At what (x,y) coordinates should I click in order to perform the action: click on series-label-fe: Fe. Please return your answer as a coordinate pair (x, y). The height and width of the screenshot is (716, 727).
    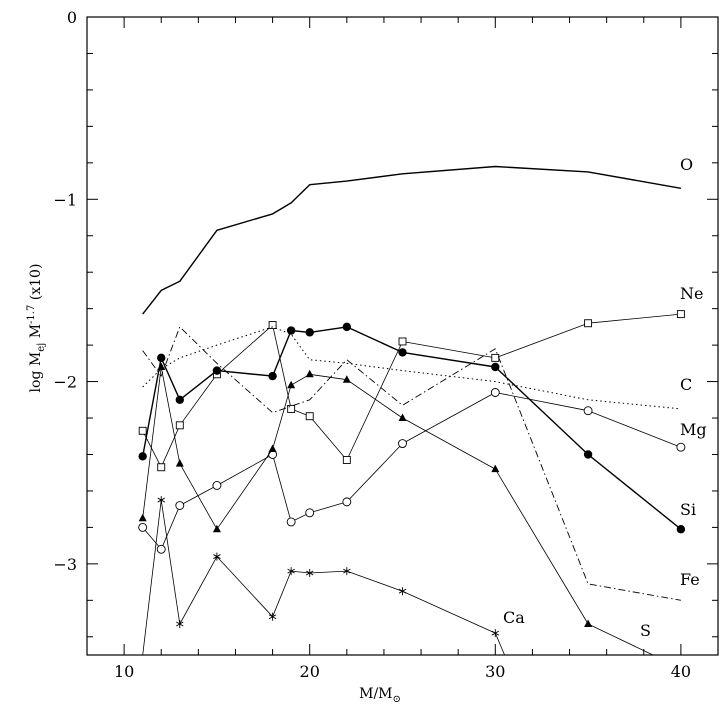
    Looking at the image, I should click on (690, 579).